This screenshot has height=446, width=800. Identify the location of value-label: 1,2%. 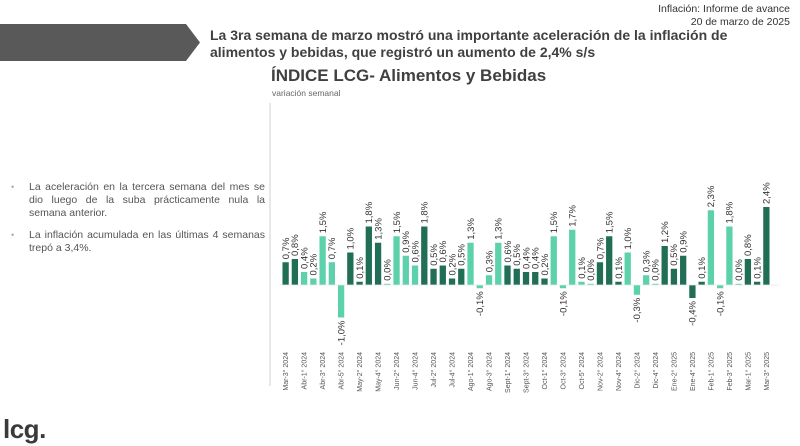
(665, 232).